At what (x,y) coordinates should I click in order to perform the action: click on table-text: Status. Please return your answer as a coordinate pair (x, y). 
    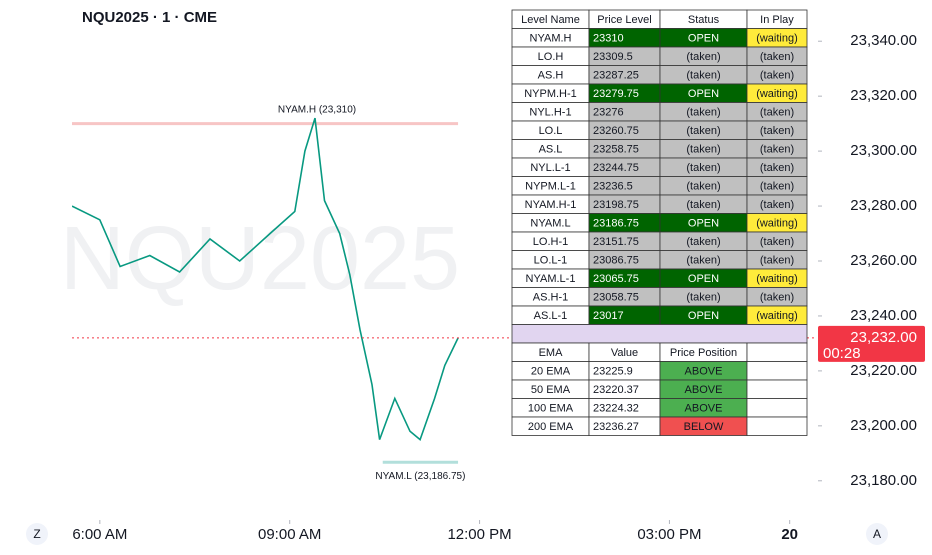
    Looking at the image, I should click on (704, 20).